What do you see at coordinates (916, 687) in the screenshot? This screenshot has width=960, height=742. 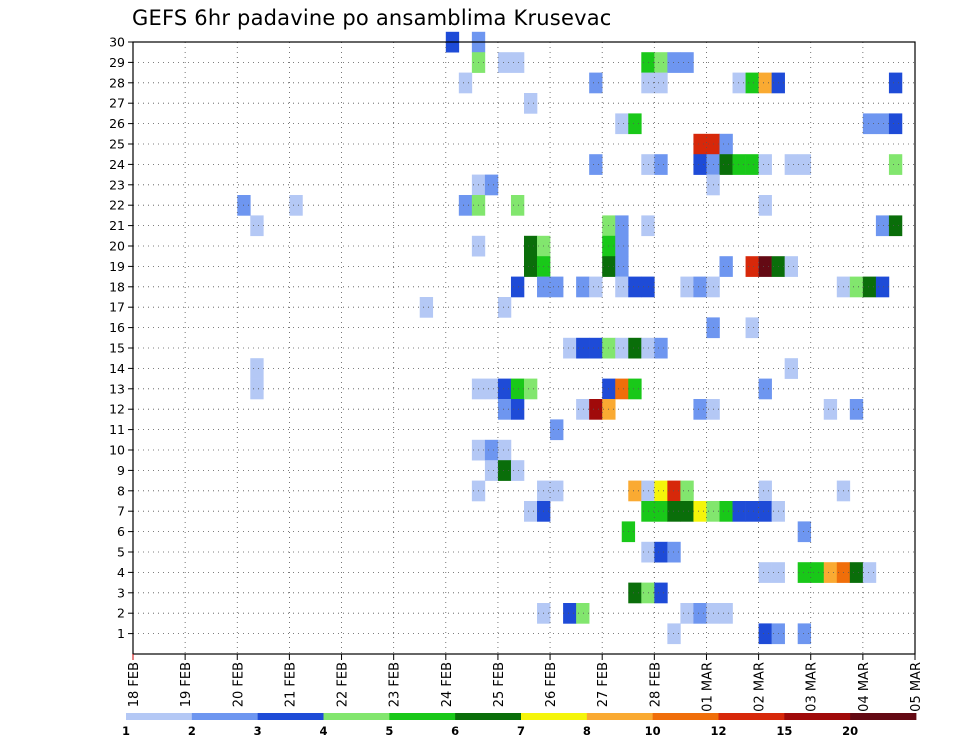 I see `x-tick-label: 05 MAR` at bounding box center [916, 687].